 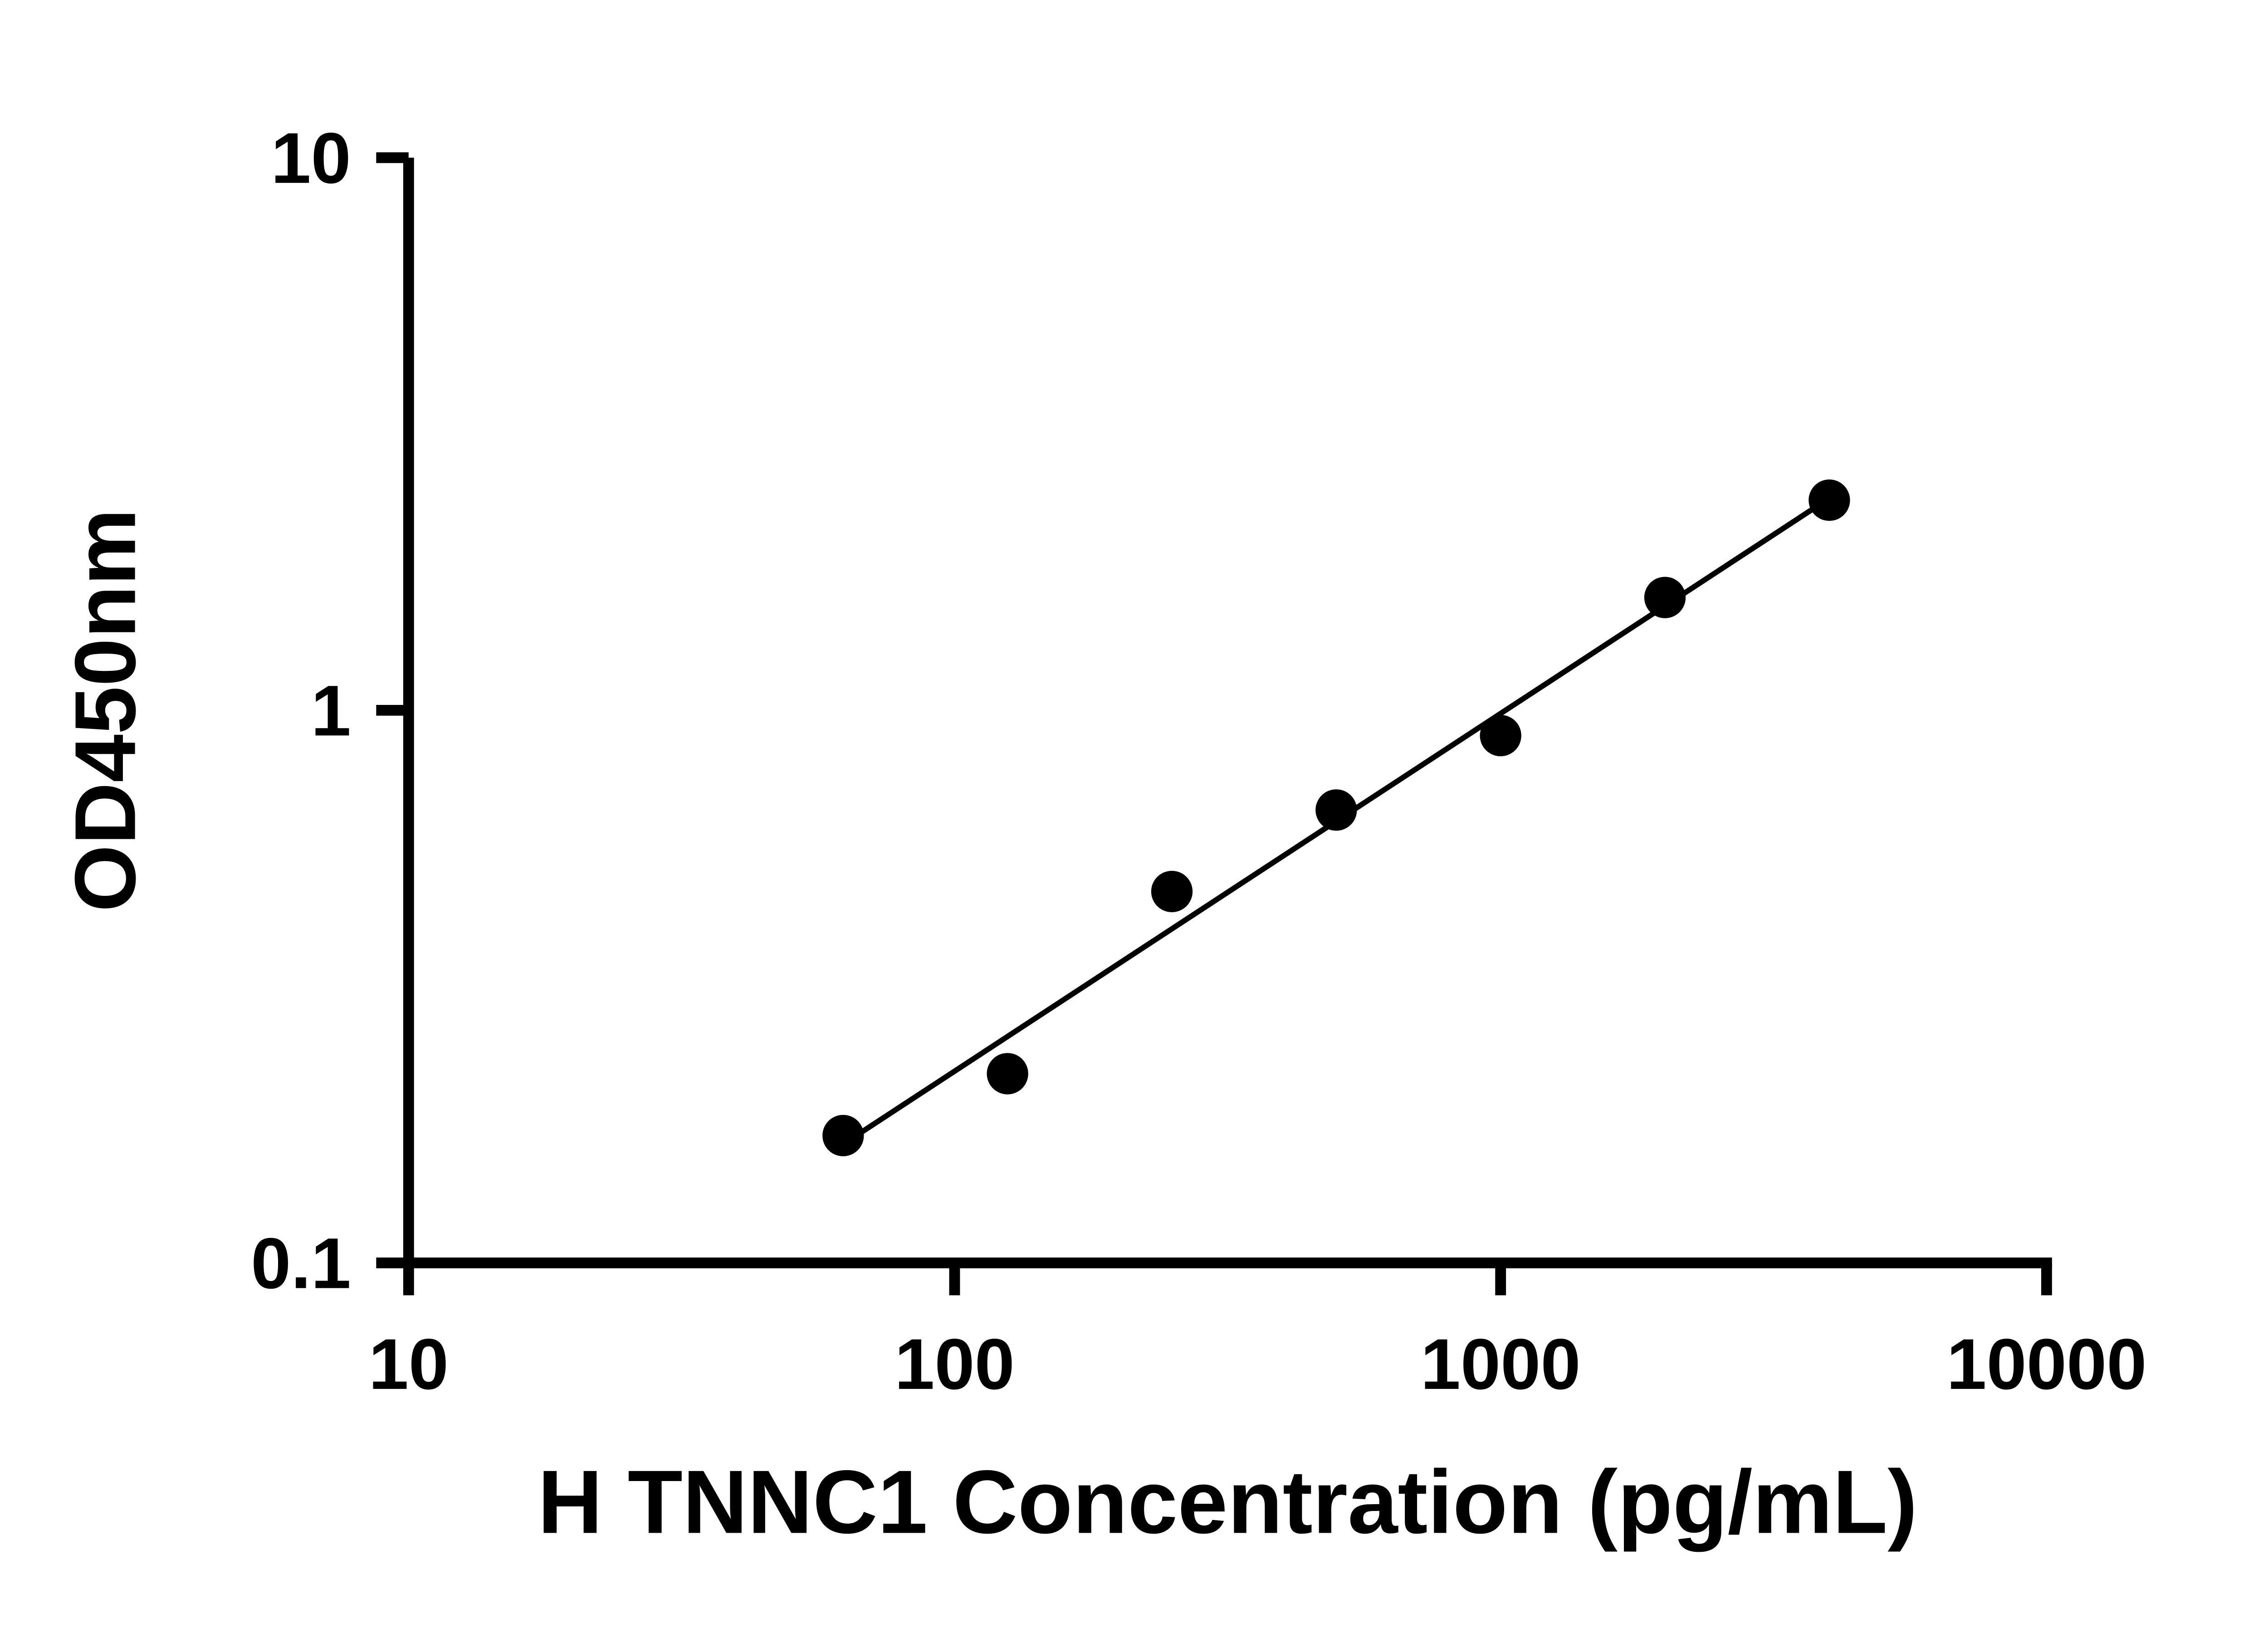 I want to click on x-axis-title: H TNNC1 Concentration (pg/mL), so click(x=1228, y=1502).